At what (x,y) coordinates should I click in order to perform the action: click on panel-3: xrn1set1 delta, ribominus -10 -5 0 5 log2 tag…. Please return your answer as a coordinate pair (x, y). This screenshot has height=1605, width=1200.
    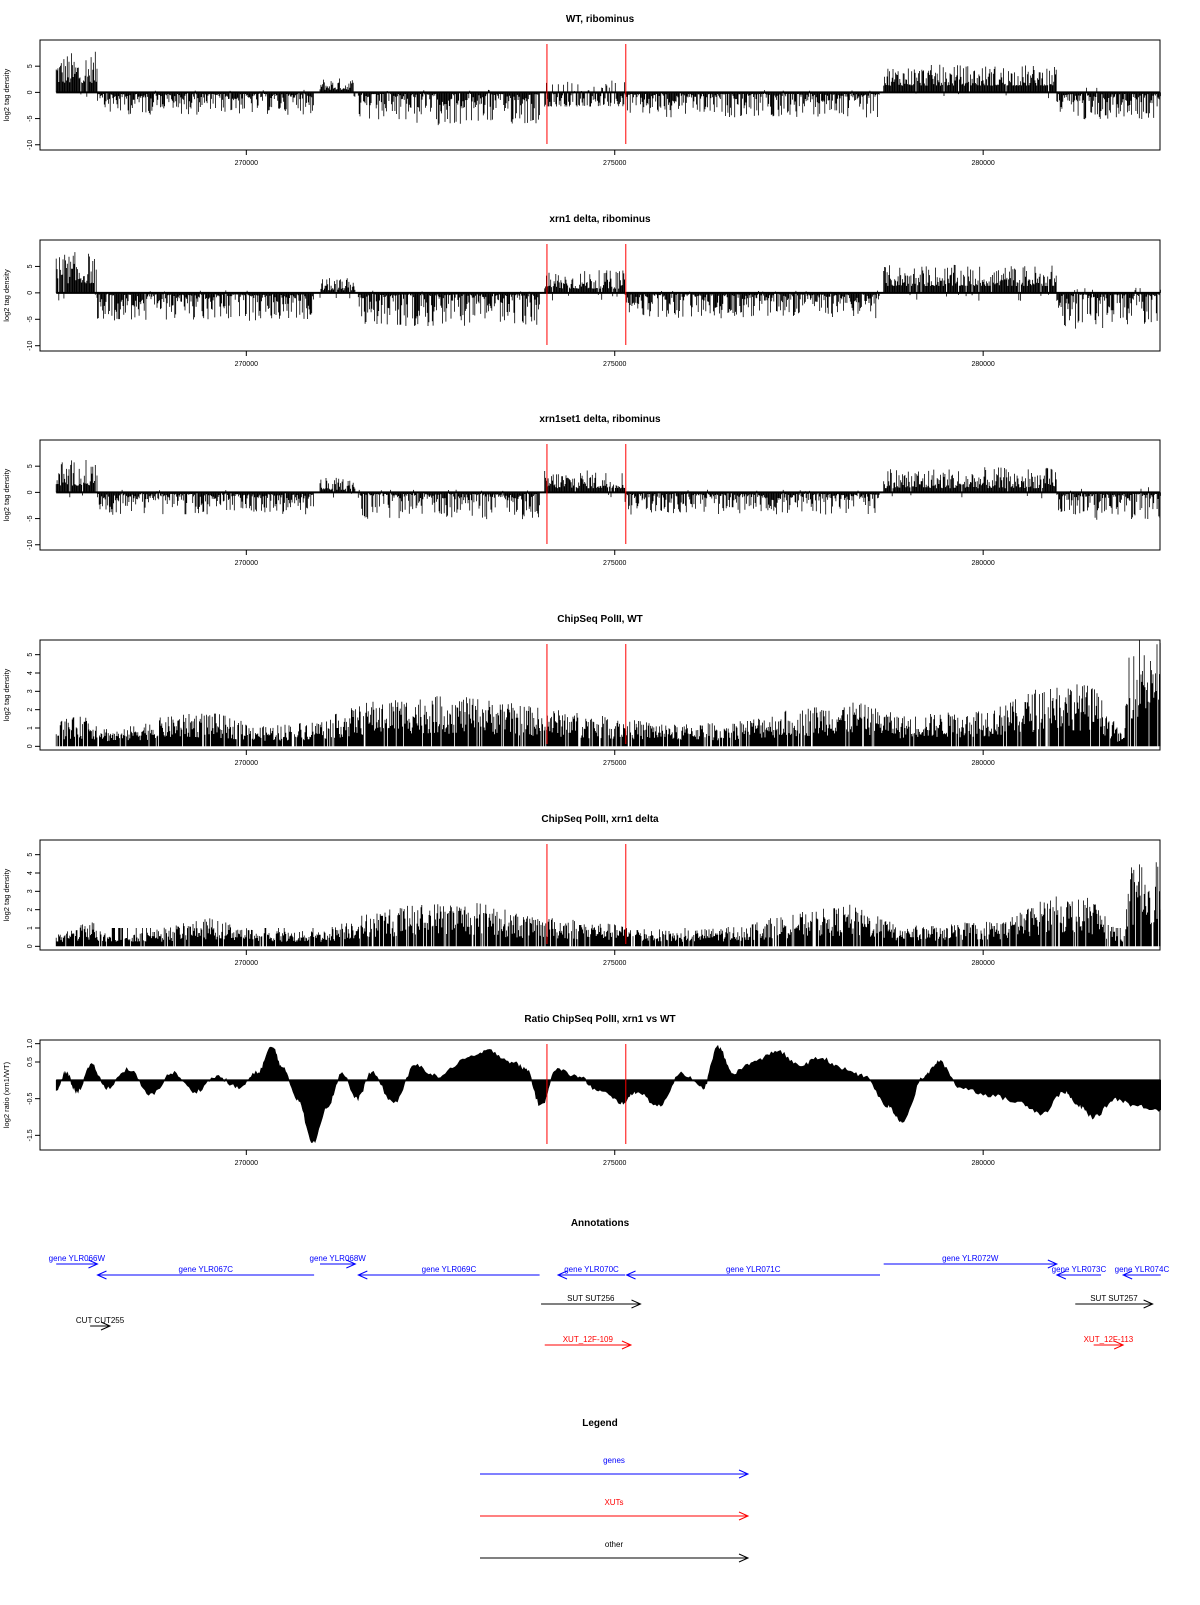
    Looking at the image, I should click on (581, 490).